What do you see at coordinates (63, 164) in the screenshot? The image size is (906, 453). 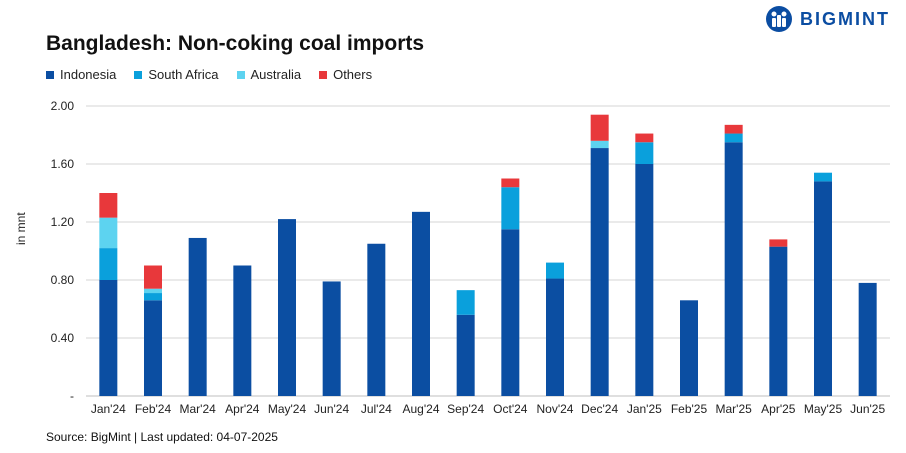 I see `y-tick-label: 1.60` at bounding box center [63, 164].